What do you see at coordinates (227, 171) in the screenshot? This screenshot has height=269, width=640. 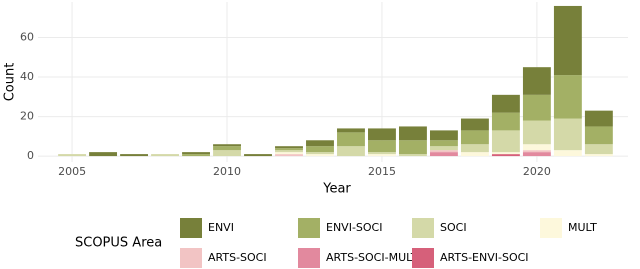 I see `x-tick-label: 2010` at bounding box center [227, 171].